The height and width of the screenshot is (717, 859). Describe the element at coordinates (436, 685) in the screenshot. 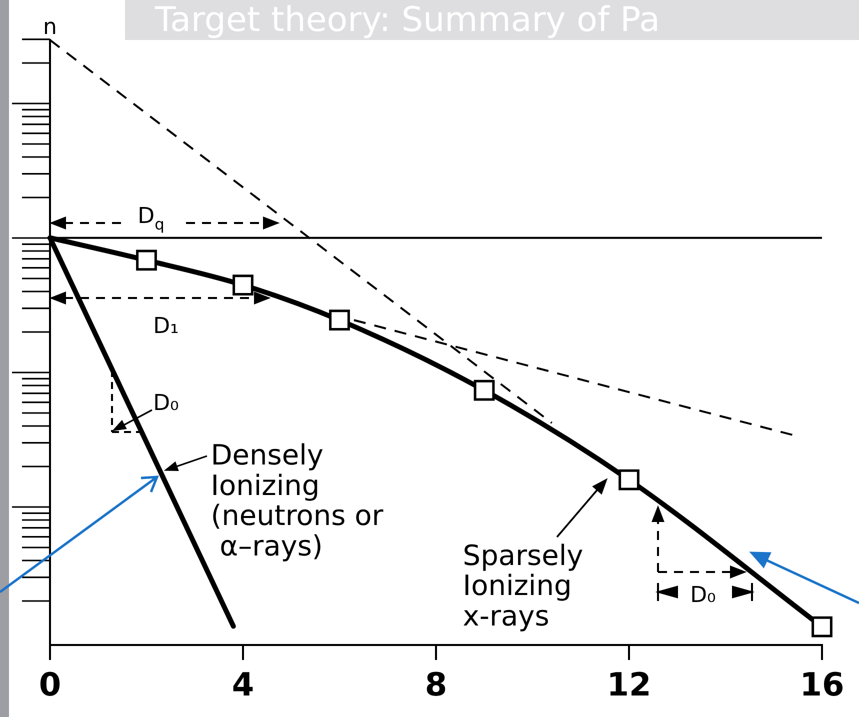

I see `x-tick-label: 8` at that location.